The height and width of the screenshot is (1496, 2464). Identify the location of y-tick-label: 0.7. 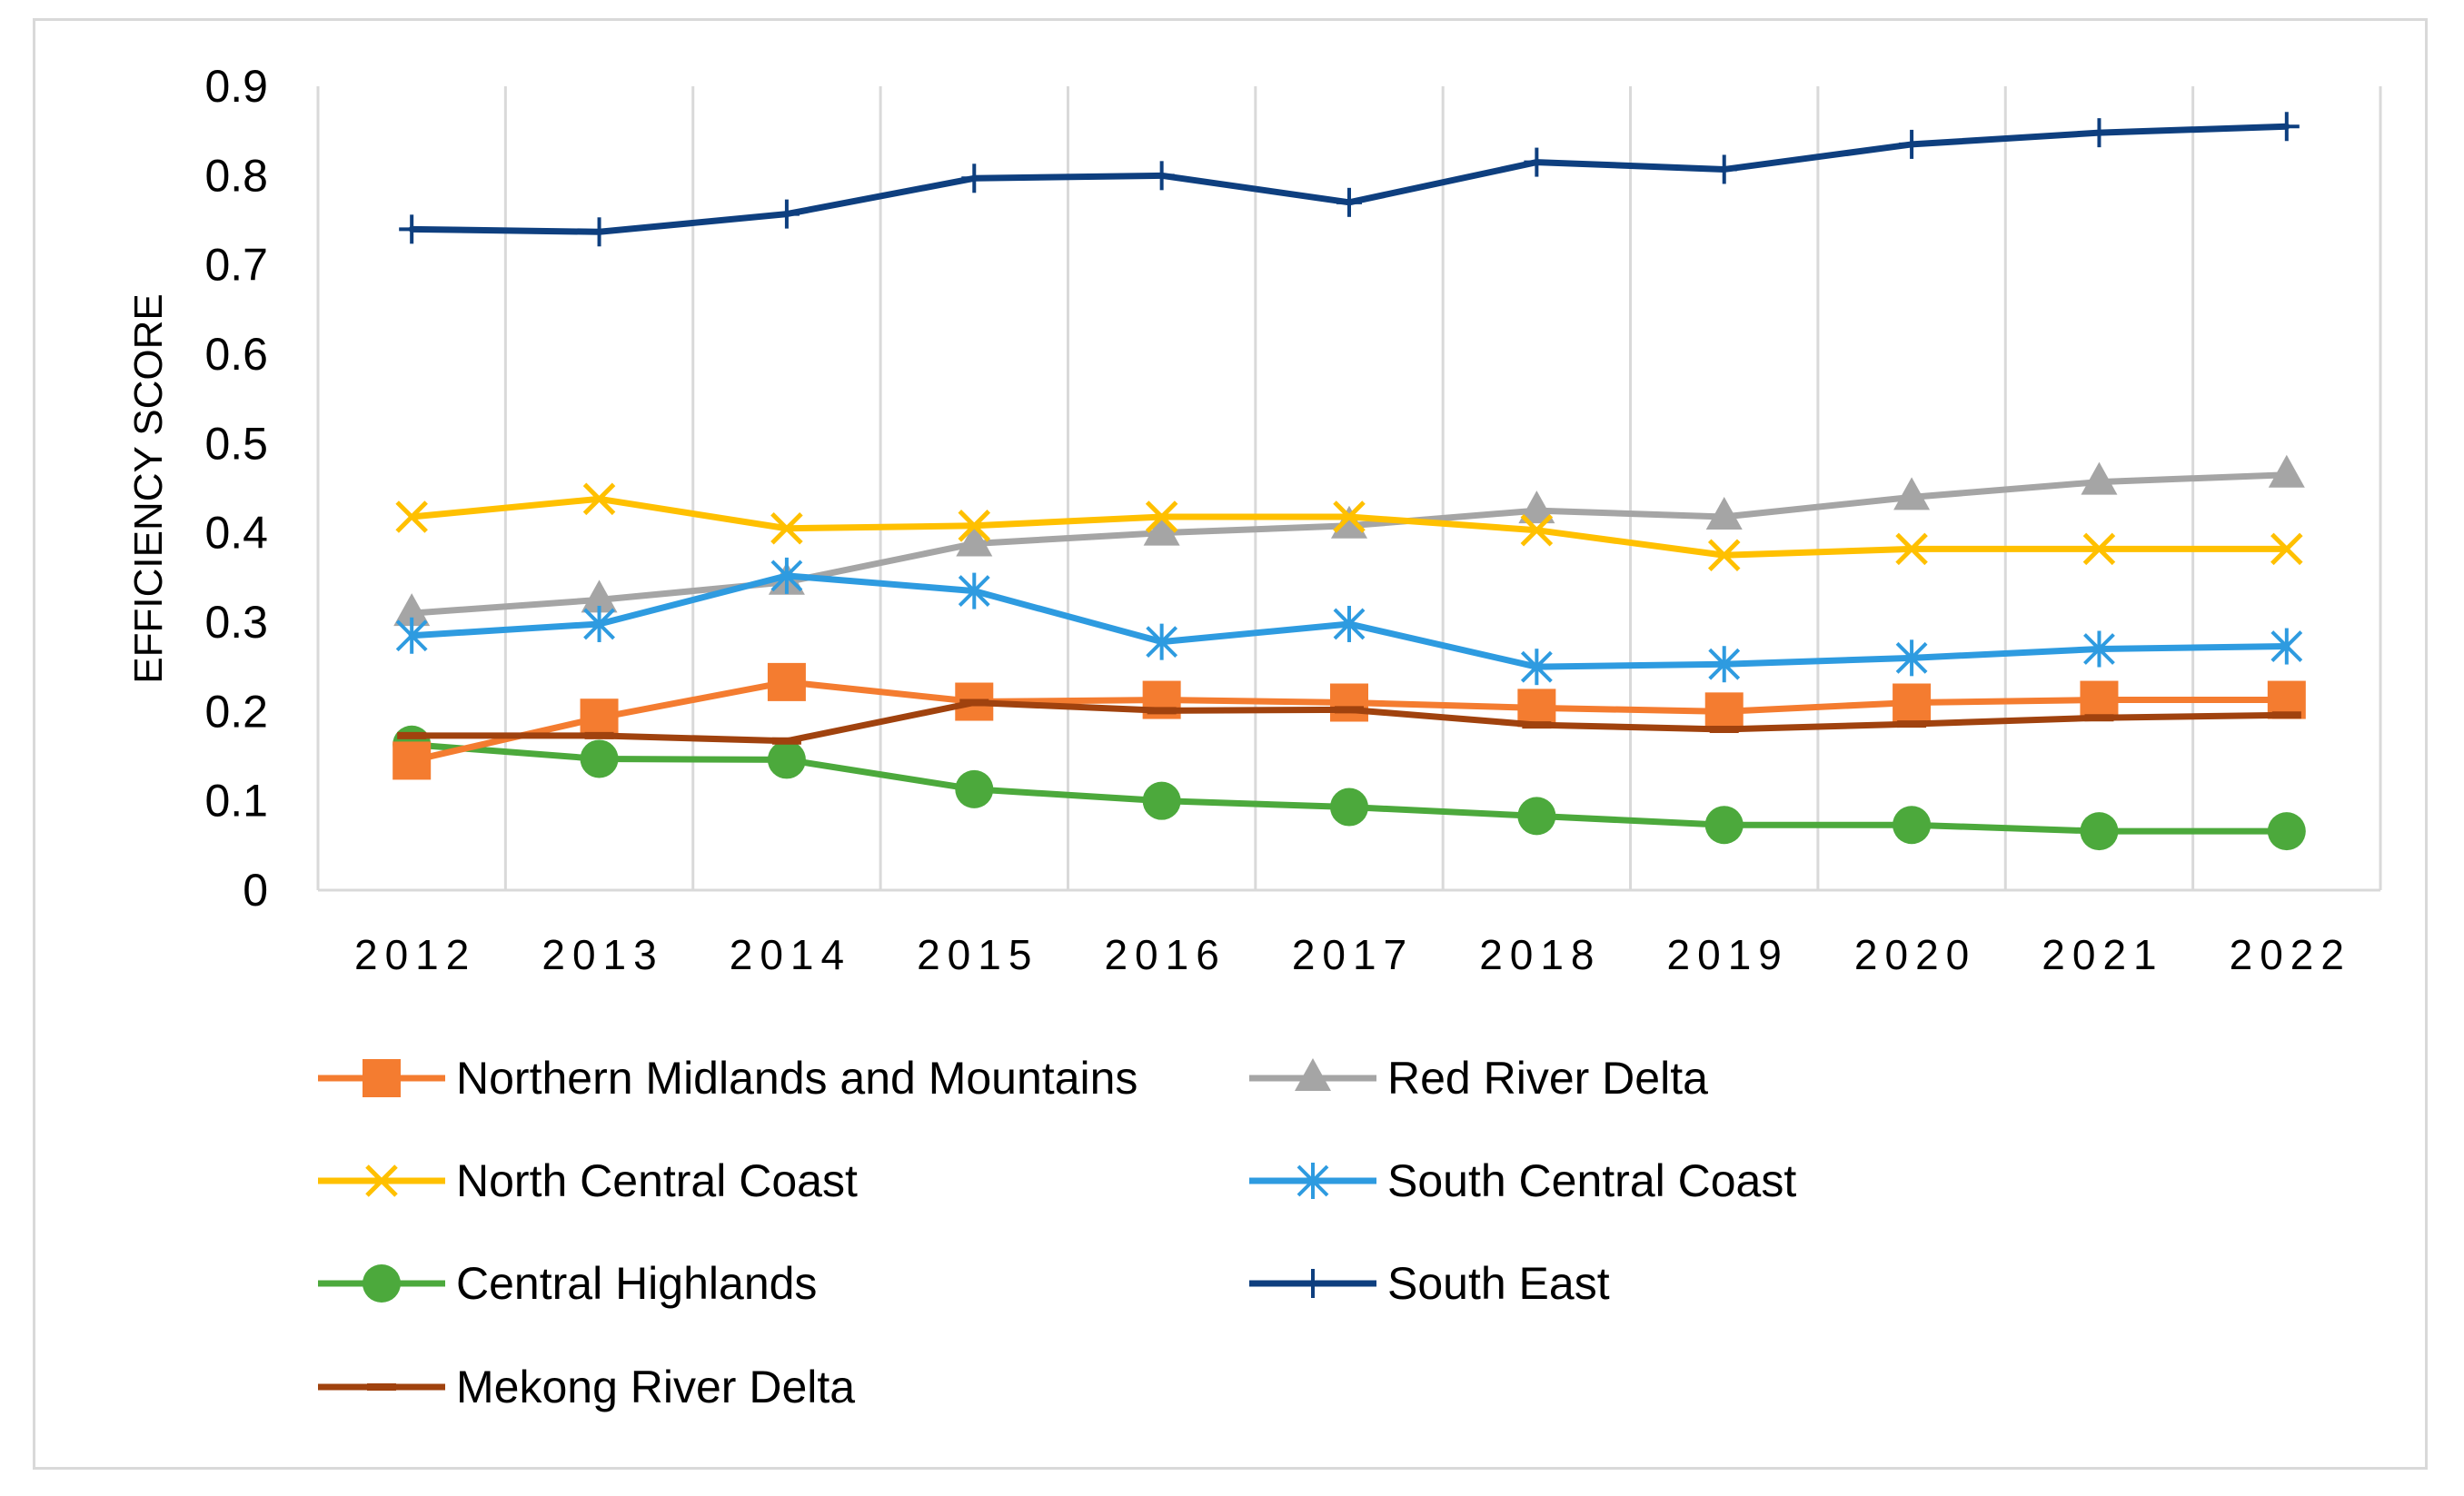
(236, 265).